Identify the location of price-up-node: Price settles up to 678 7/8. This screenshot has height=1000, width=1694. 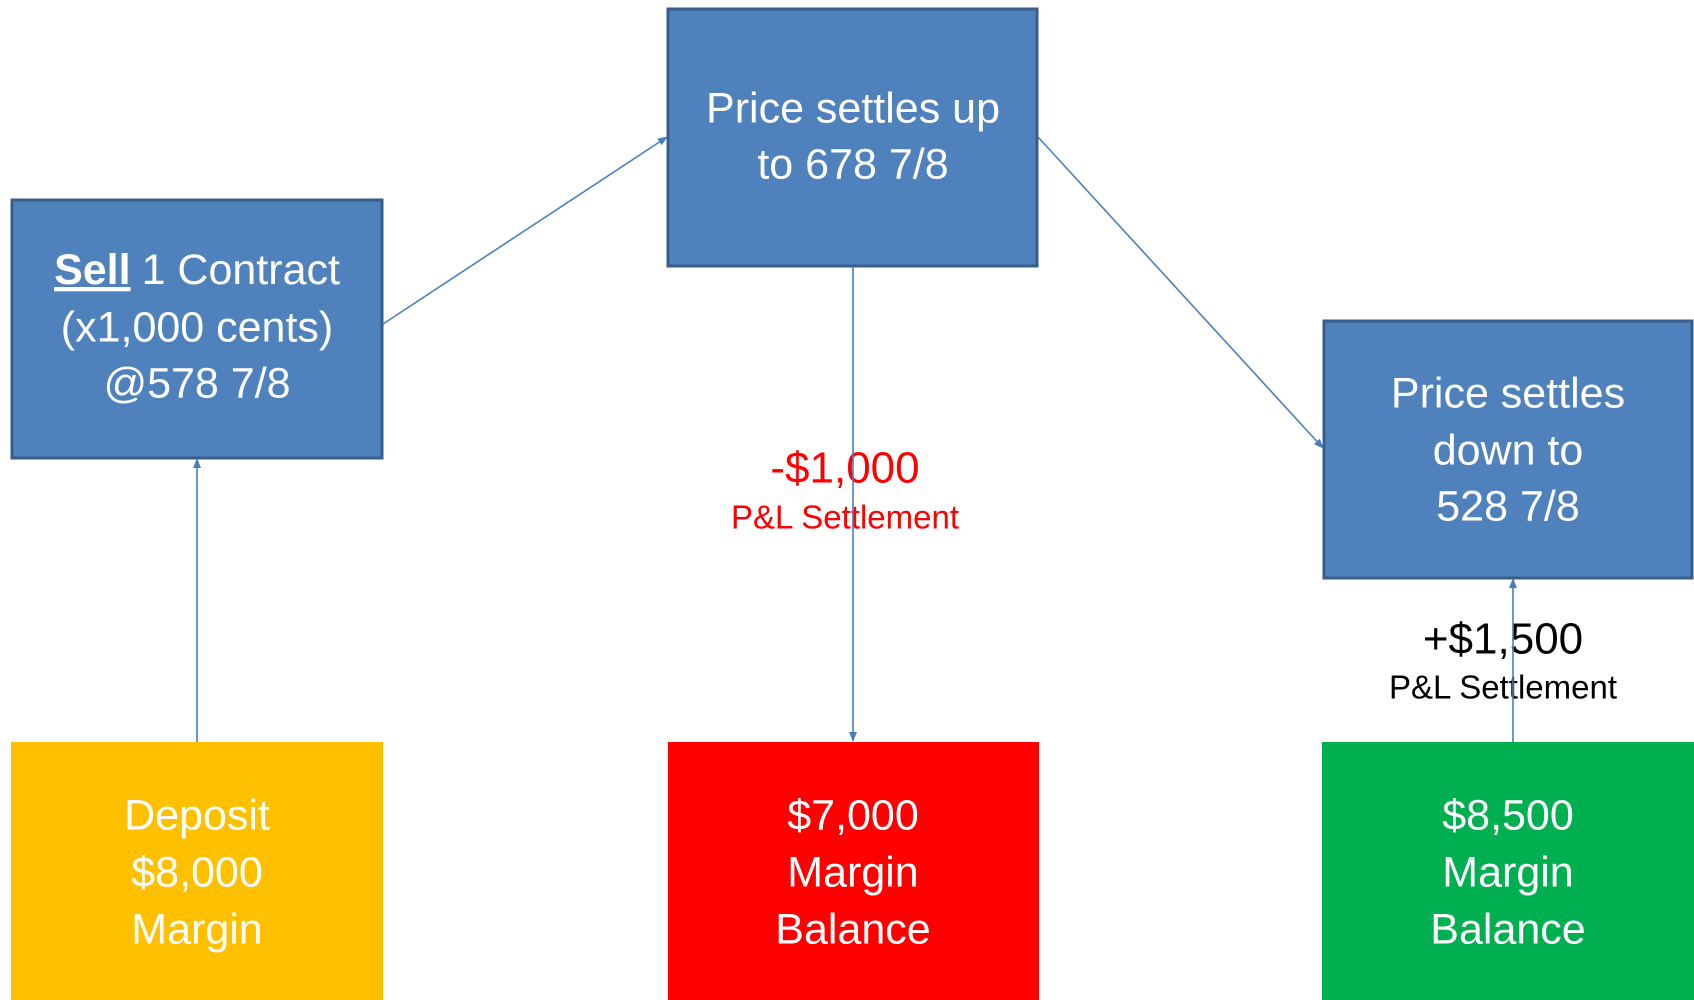
(852, 137).